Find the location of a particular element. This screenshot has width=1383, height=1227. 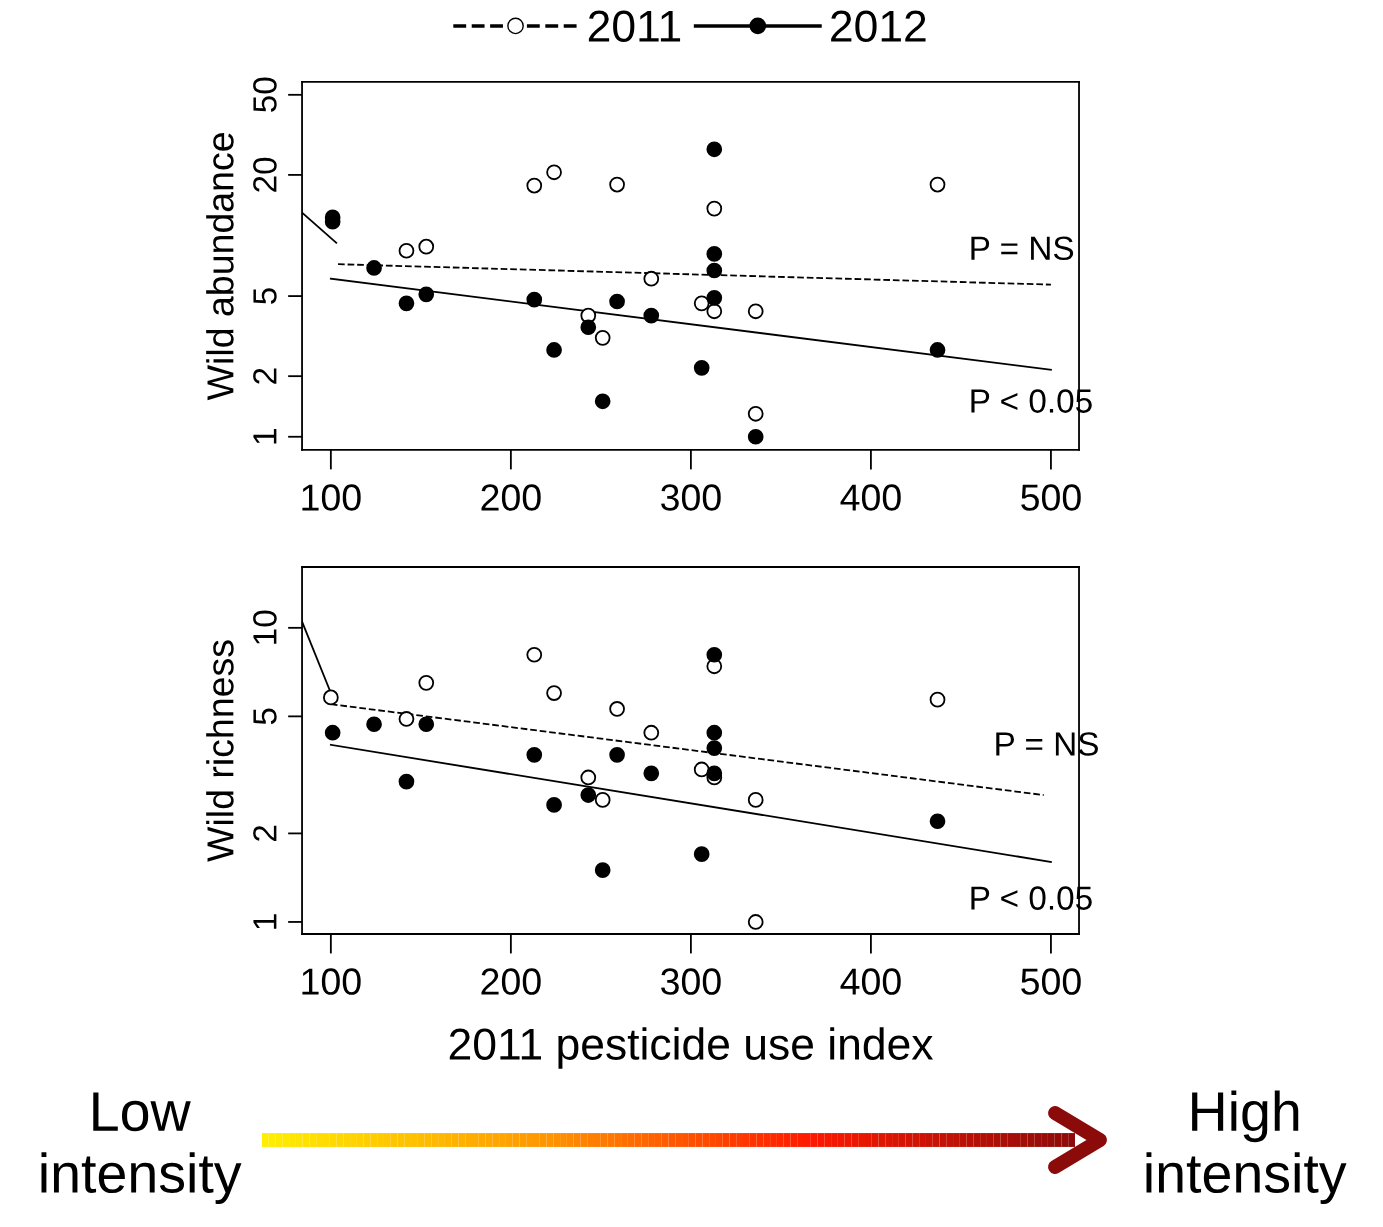

x-axis-title: 2011 pesticide use index is located at coordinates (691, 1048).